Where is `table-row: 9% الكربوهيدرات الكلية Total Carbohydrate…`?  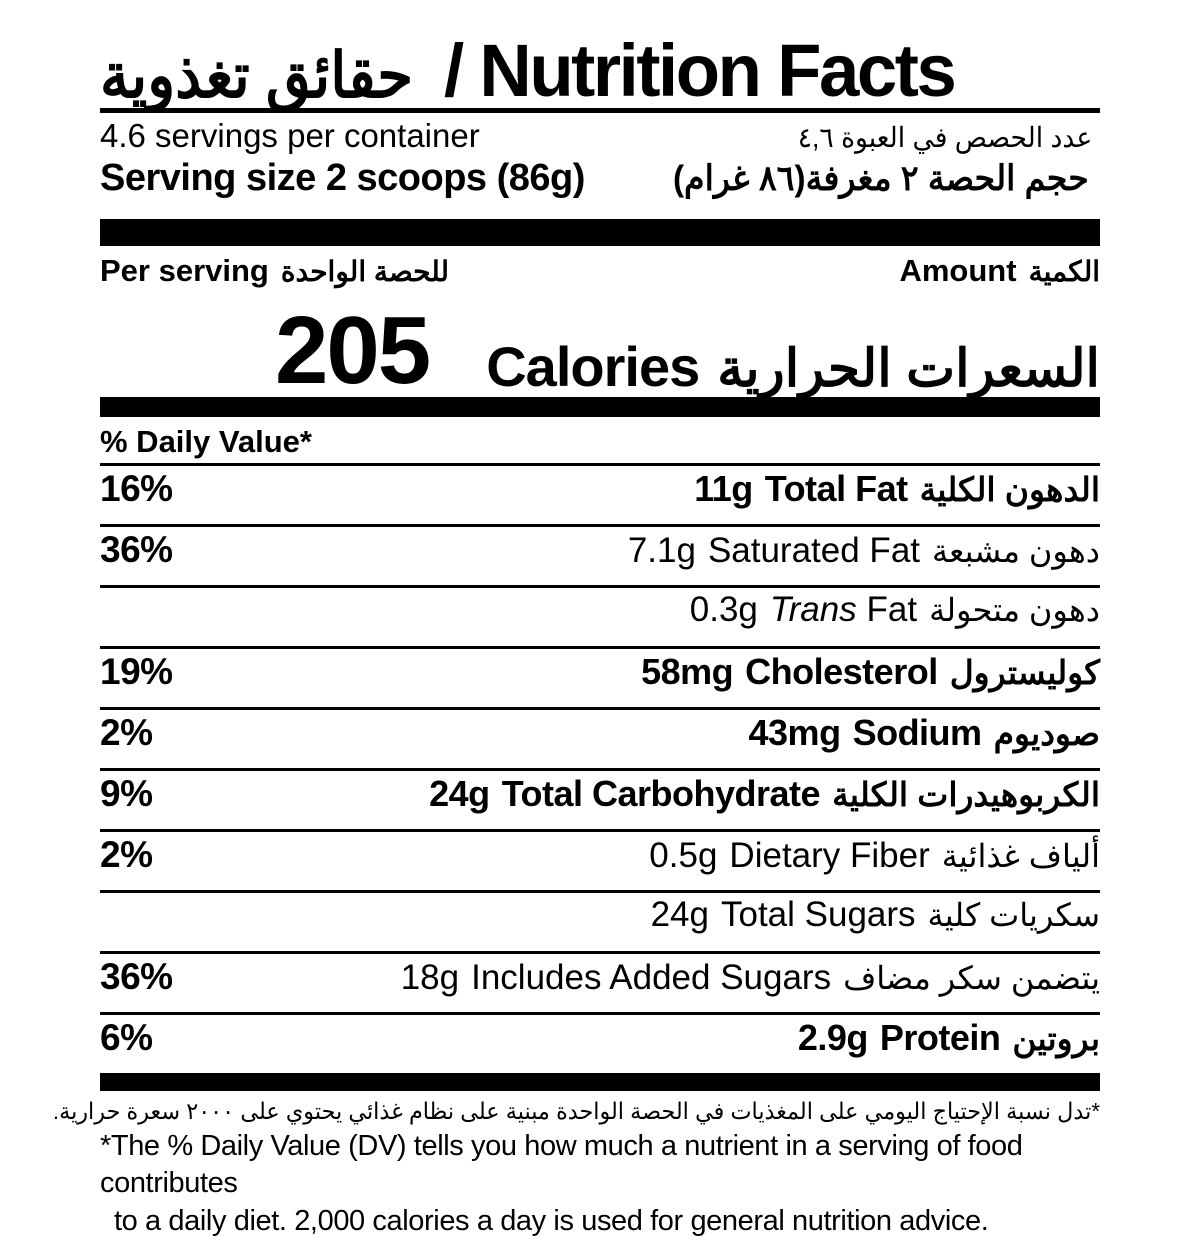
table-row: 9% الكربوهيدرات الكلية Total Carbohydrate… is located at coordinates (600, 800).